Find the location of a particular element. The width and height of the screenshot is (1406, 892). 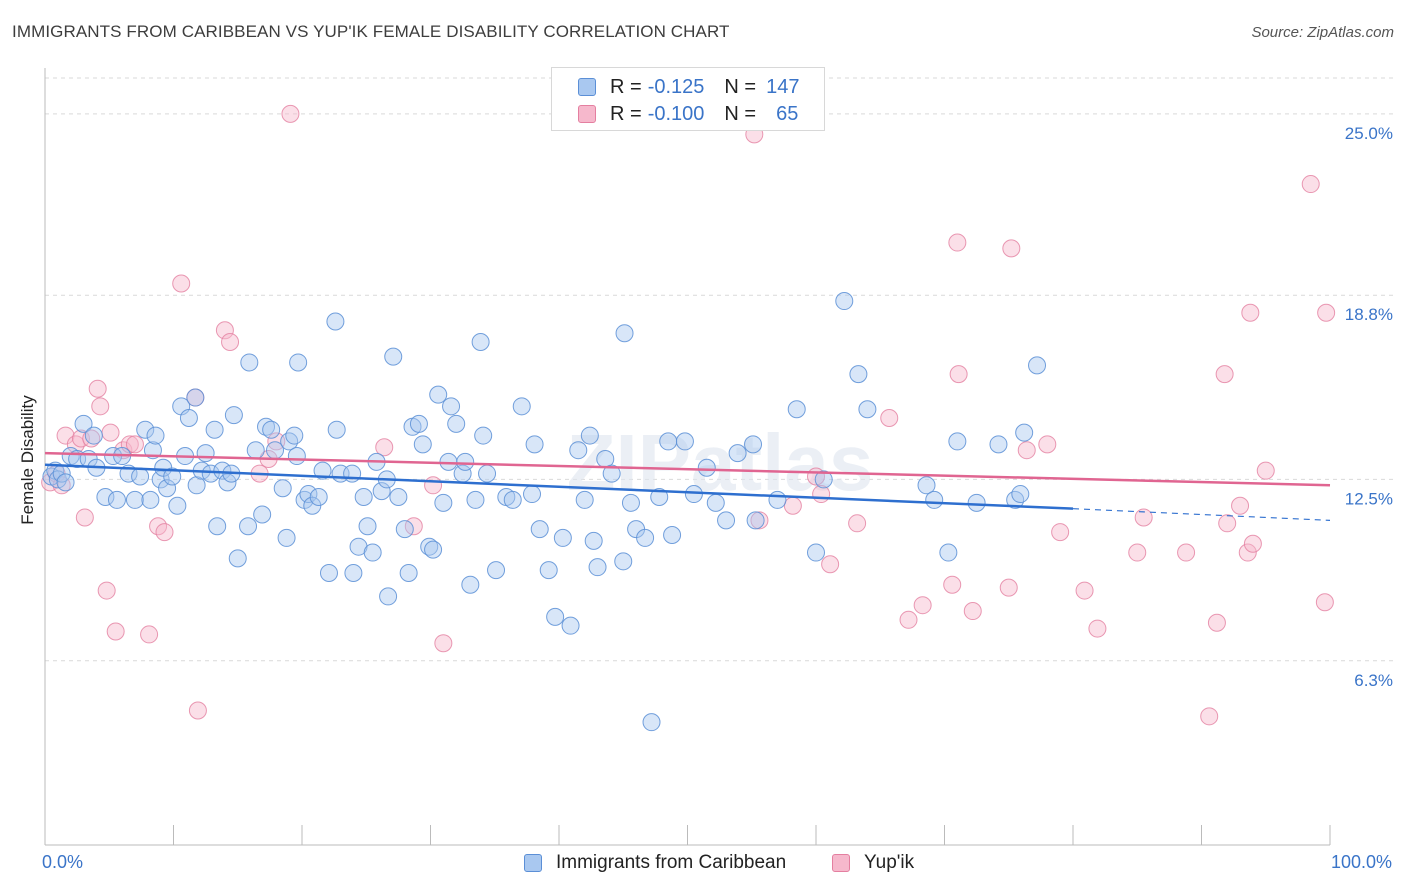

source-label: Source: ZipAtlas.com is located at coordinates (1322, 32).